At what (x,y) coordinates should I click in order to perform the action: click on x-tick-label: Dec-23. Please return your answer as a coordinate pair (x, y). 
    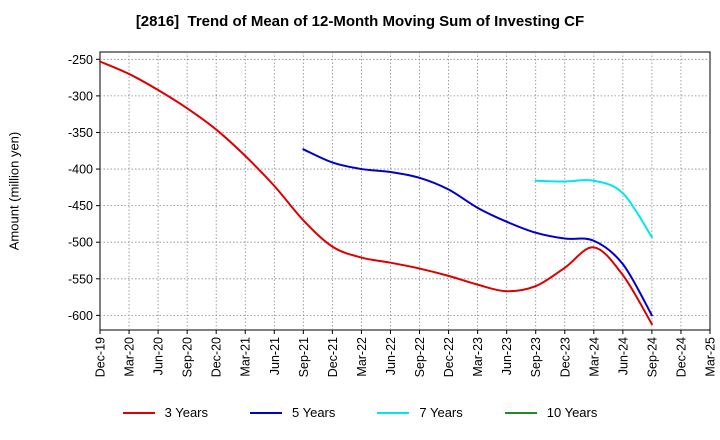
    Looking at the image, I should click on (565, 357).